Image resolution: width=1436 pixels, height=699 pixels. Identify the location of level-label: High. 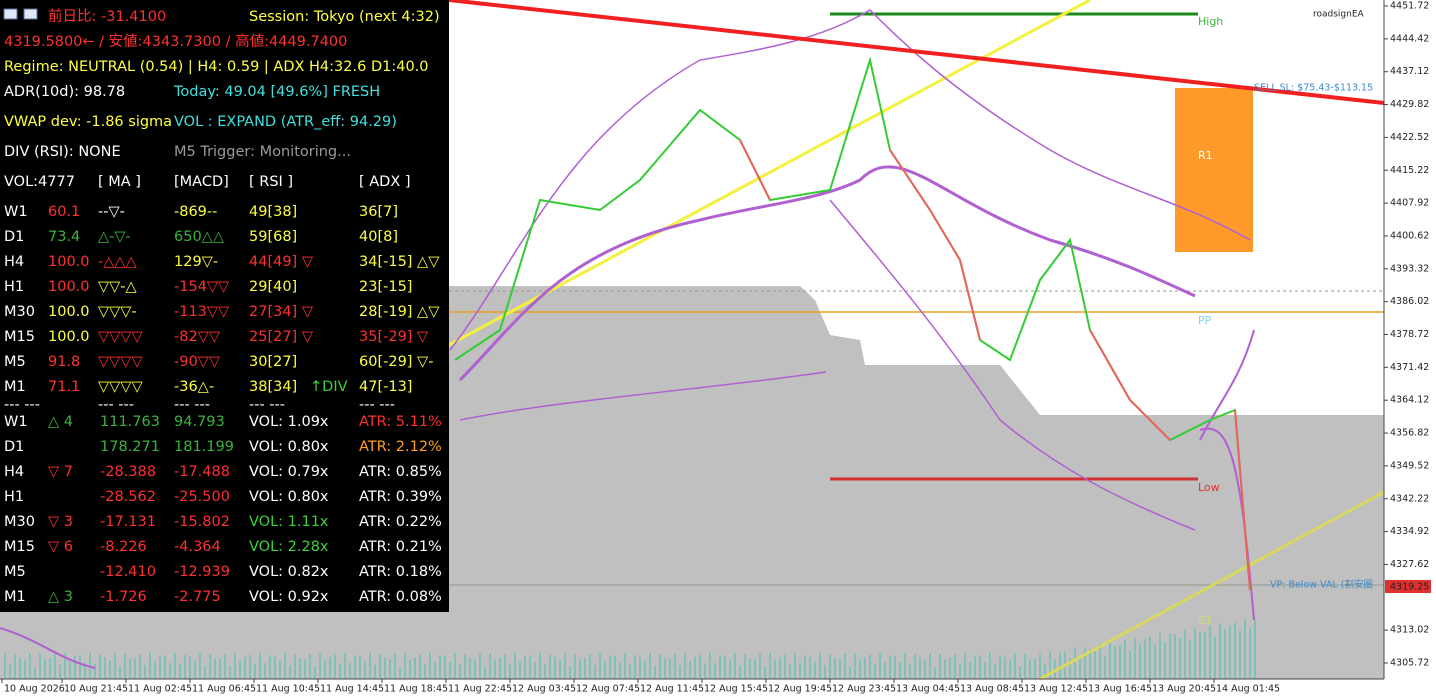
(1210, 21).